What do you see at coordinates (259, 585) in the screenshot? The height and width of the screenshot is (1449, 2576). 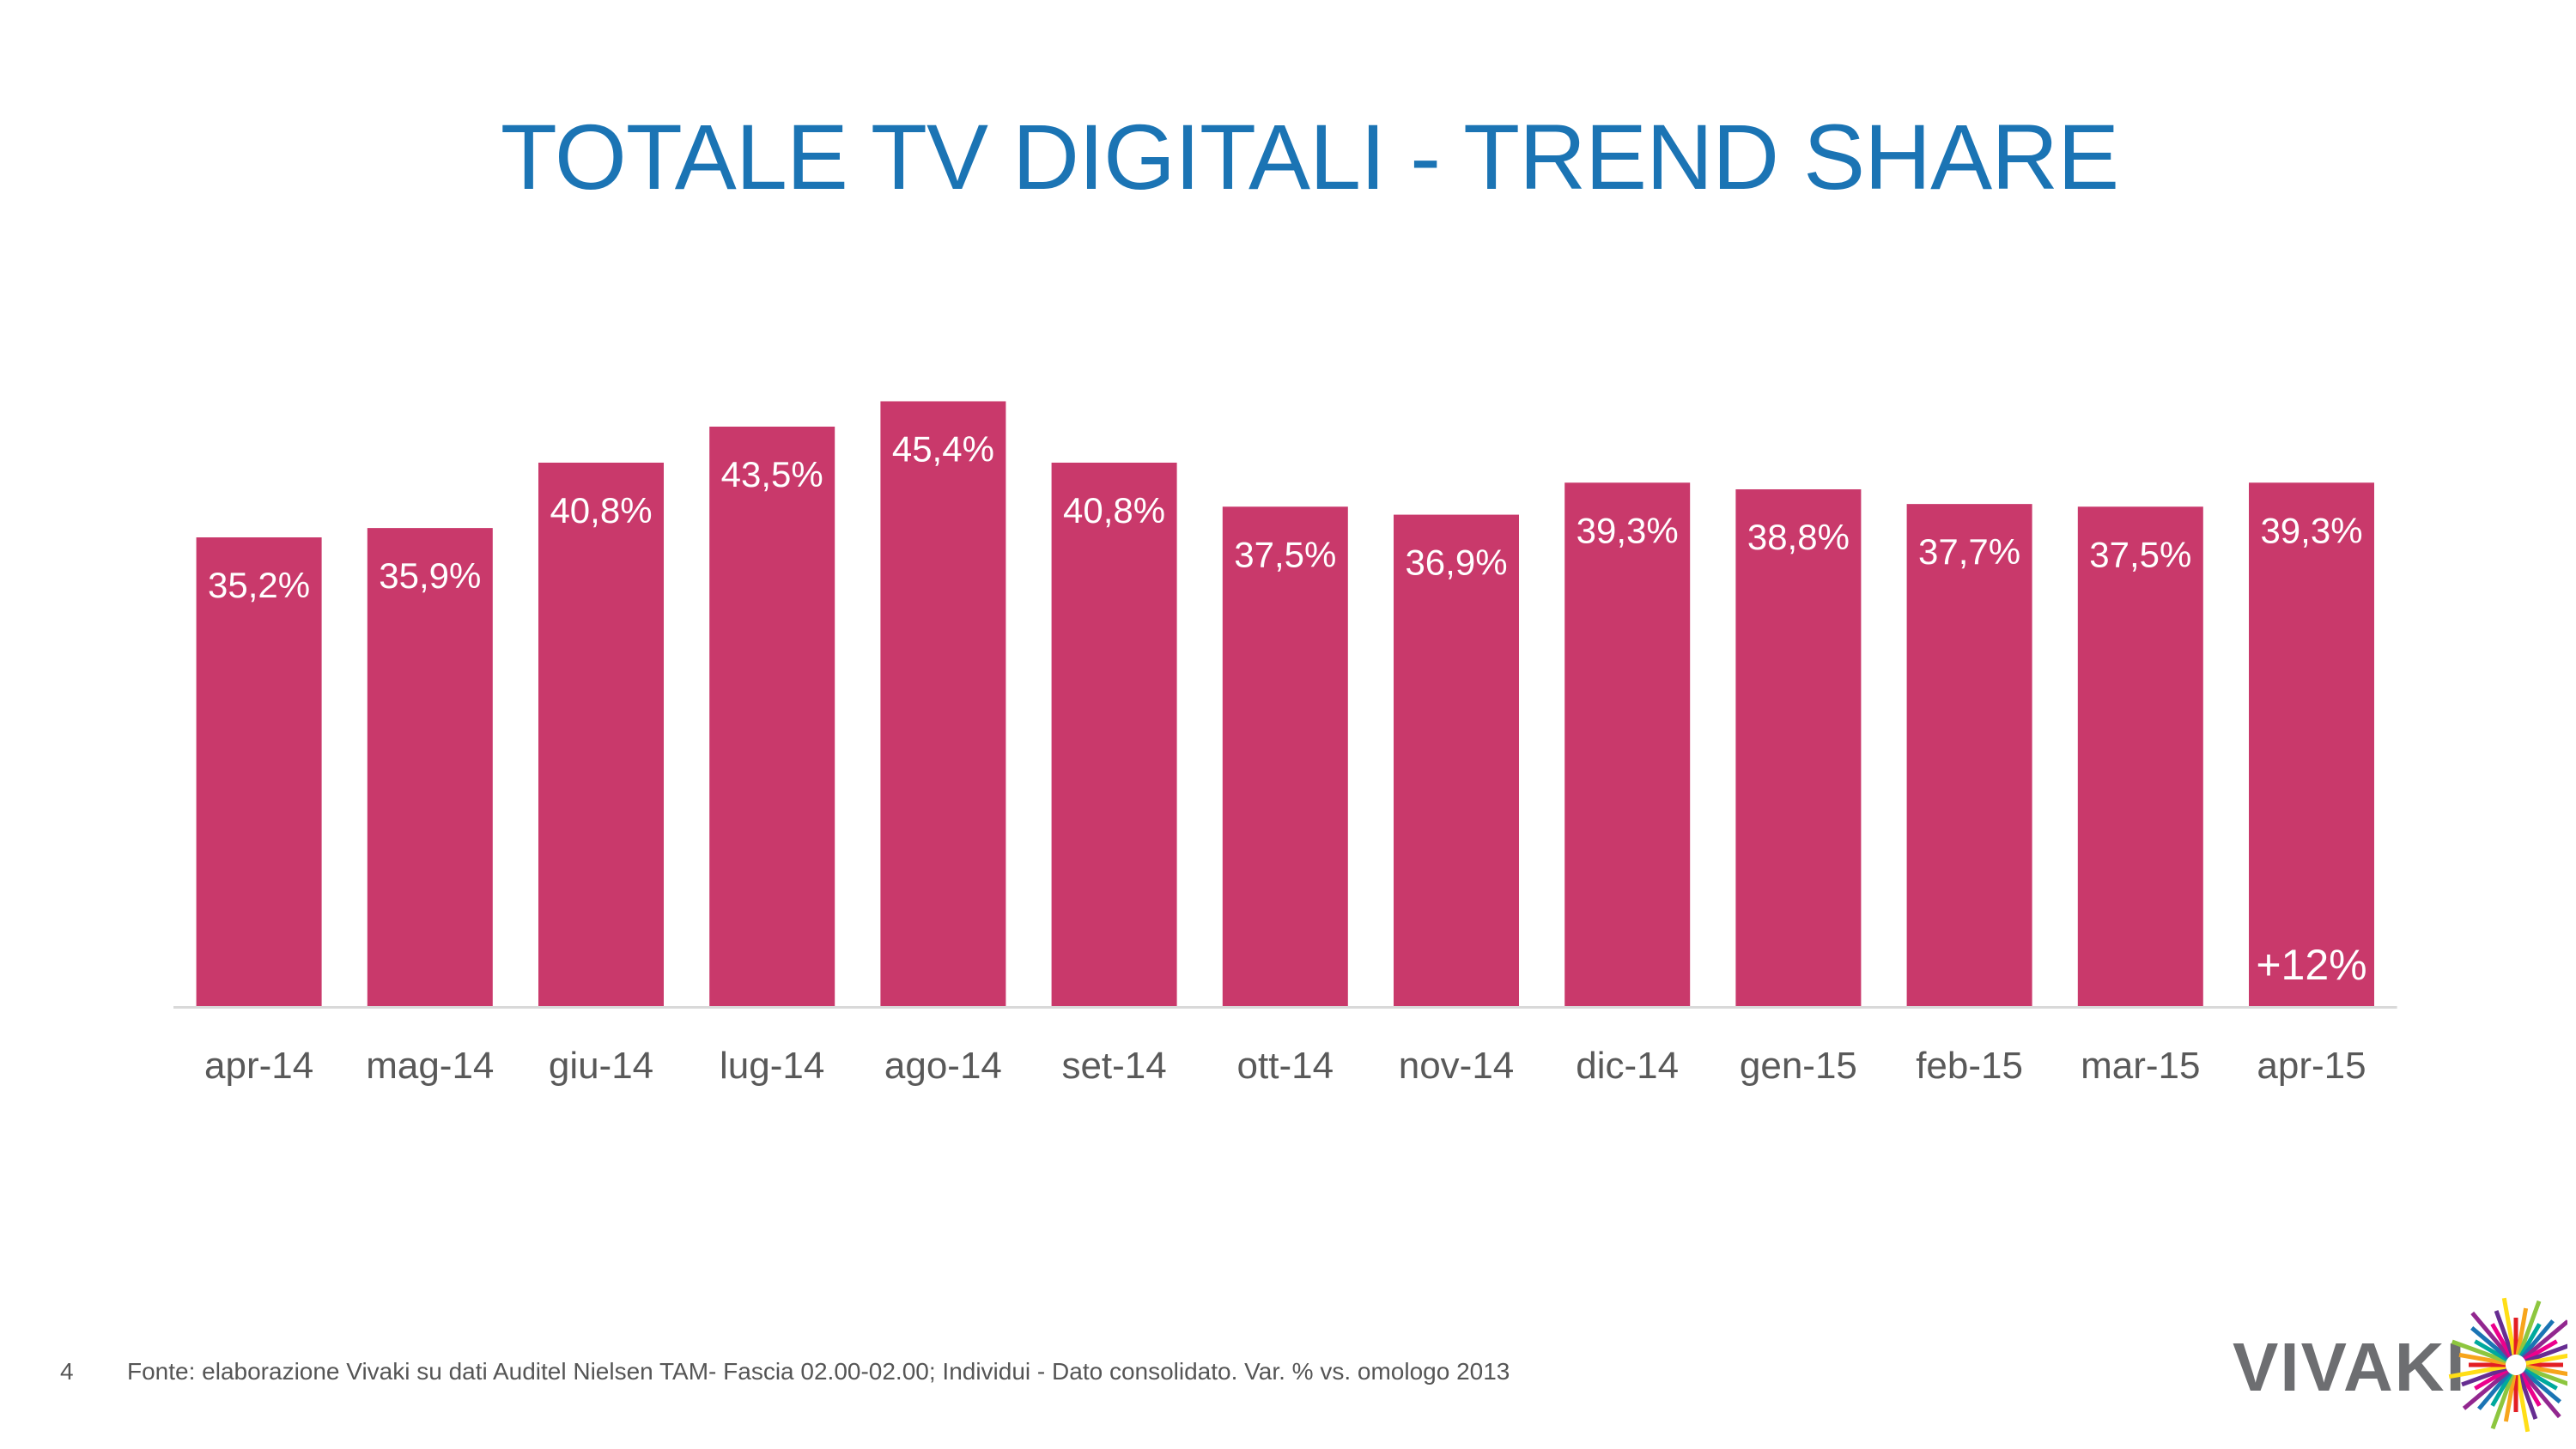 I see `data-label: 35,2%` at bounding box center [259, 585].